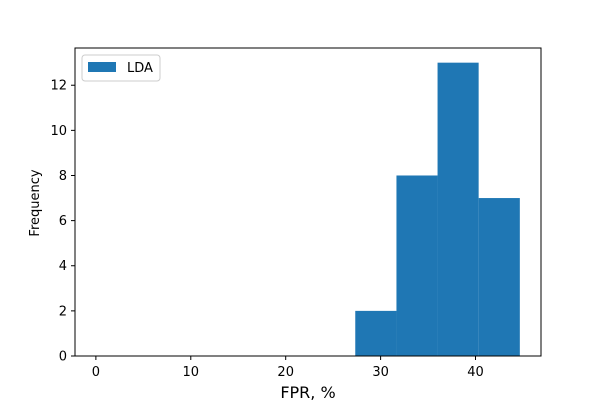  Describe the element at coordinates (58, 86) in the screenshot. I see `y-tick-label: 12` at that location.